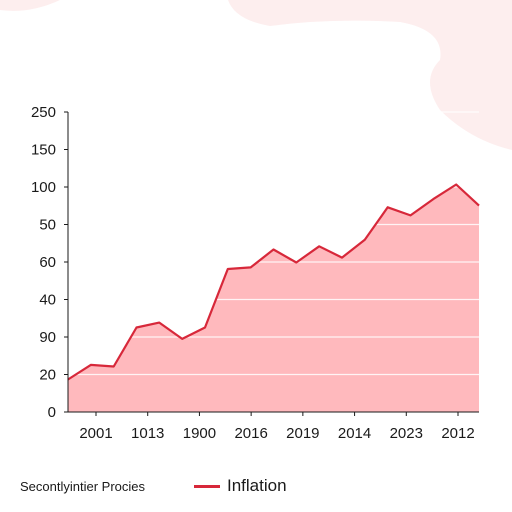 The image size is (512, 512). What do you see at coordinates (250, 433) in the screenshot?
I see `x-tick-label-3: 2016` at bounding box center [250, 433].